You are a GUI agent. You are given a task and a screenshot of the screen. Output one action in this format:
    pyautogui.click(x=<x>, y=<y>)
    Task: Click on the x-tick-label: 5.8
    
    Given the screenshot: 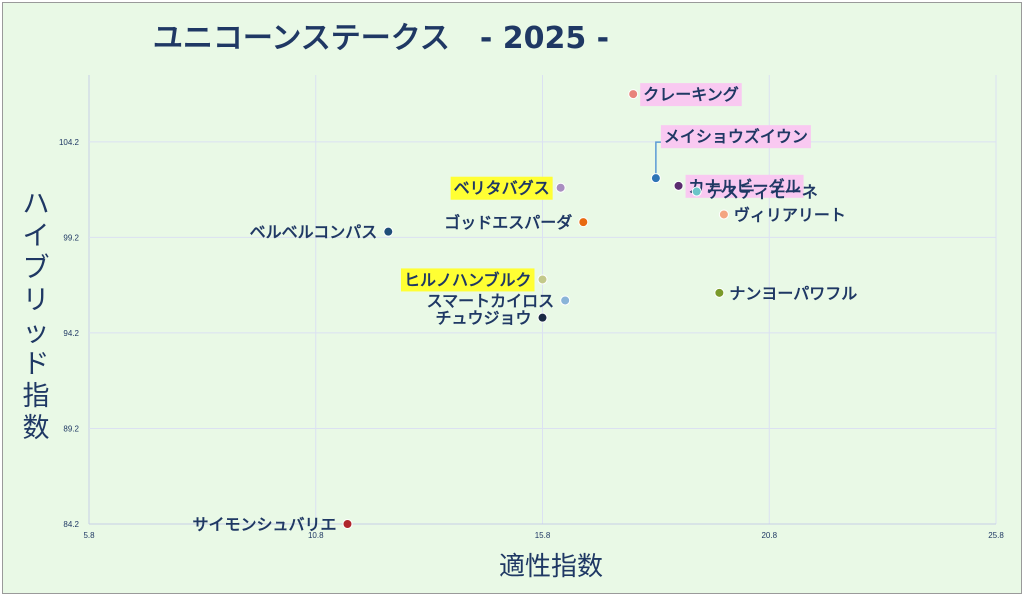 What is the action you would take?
    pyautogui.click(x=89, y=535)
    